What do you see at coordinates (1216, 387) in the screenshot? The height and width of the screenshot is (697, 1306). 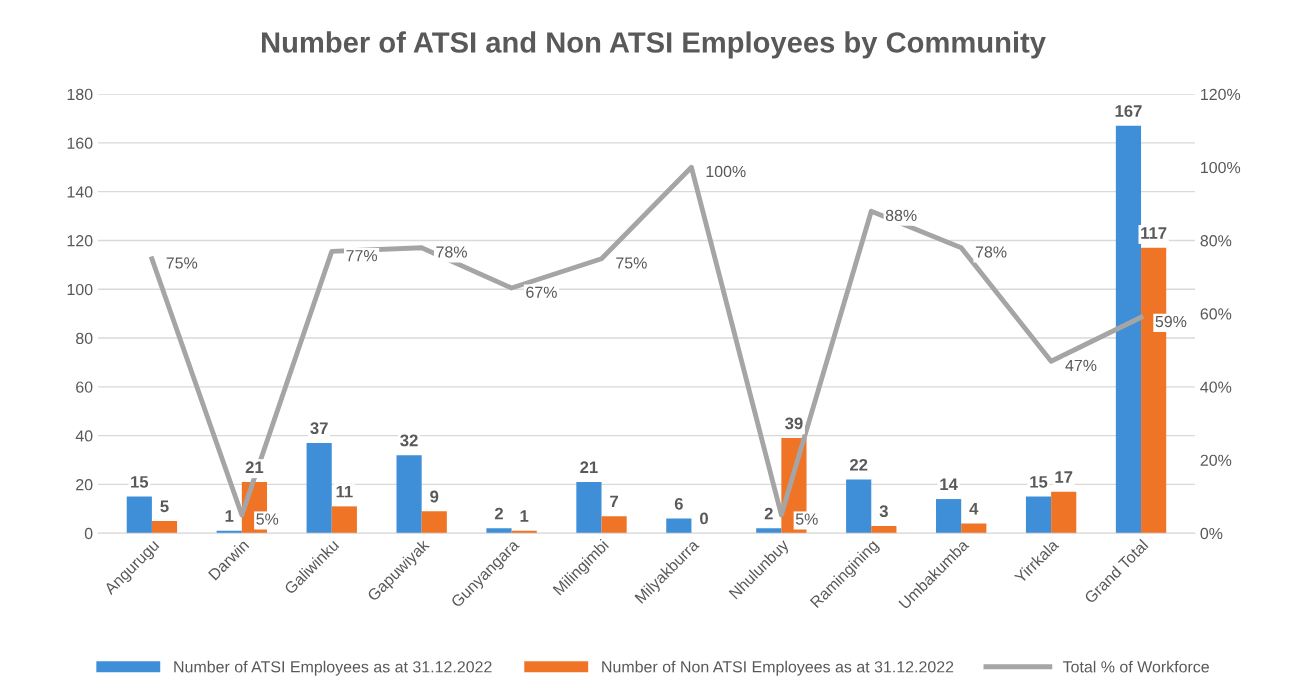 I see `y2-tick-label: 40%` at bounding box center [1216, 387].